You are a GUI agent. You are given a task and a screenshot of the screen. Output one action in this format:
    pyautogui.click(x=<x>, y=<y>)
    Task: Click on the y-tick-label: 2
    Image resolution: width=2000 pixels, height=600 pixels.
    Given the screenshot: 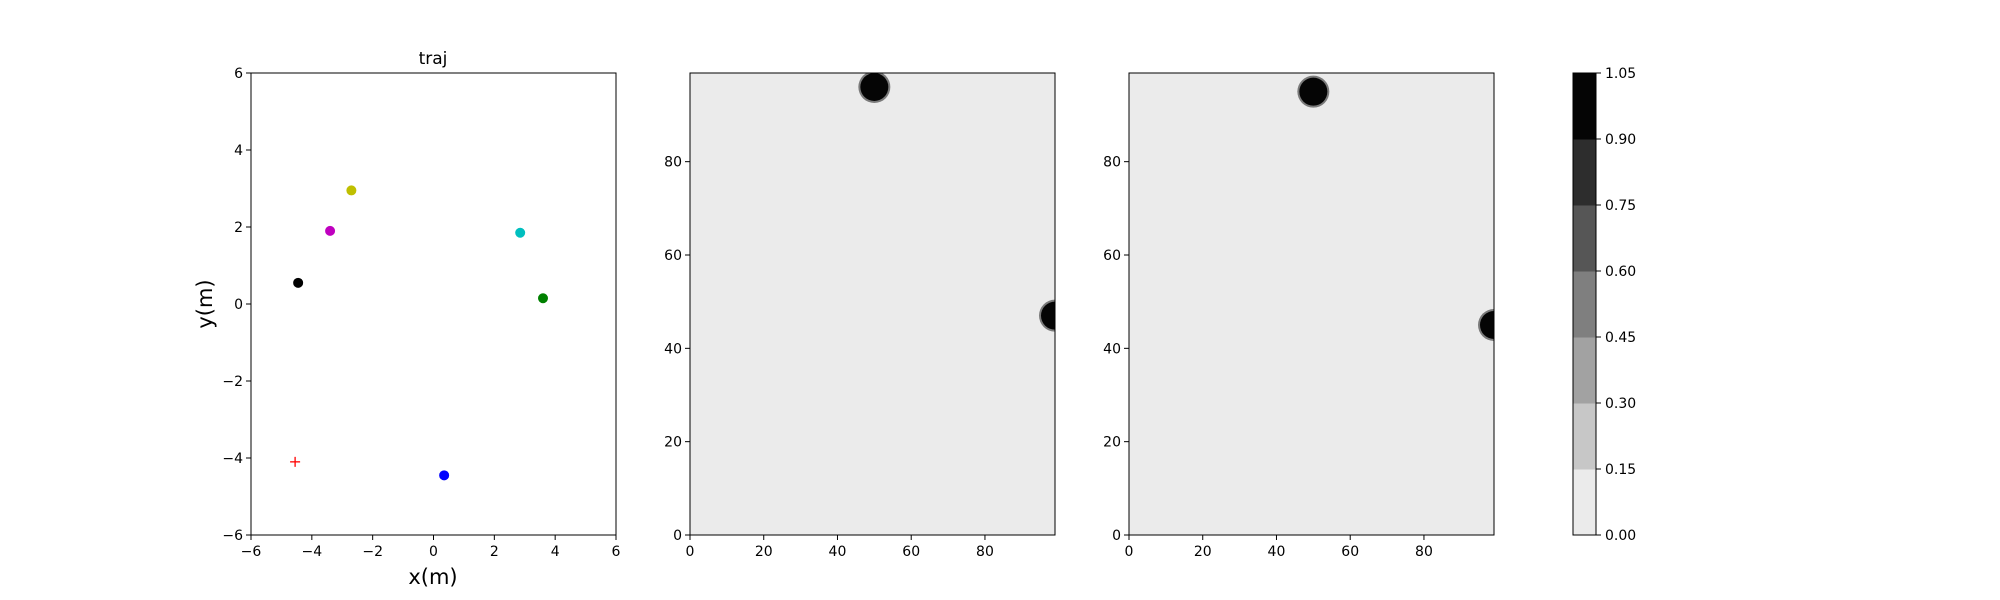 What is the action you would take?
    pyautogui.click(x=238, y=228)
    